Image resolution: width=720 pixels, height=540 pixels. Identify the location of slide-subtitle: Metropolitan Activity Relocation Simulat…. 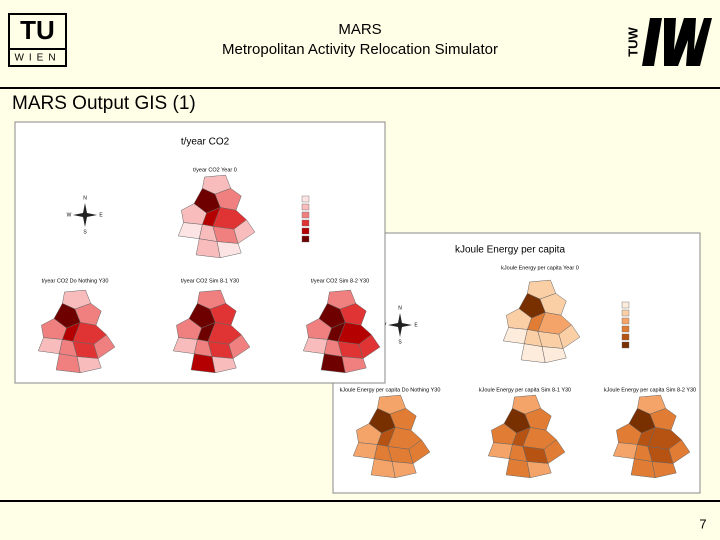
(360, 49).